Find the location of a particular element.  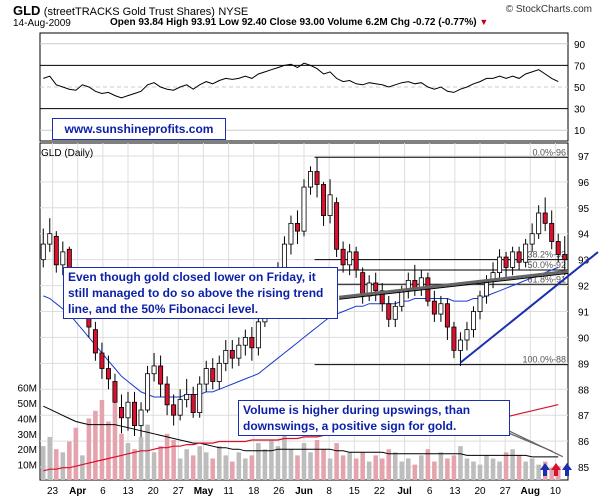

x-tick-label: 20 is located at coordinates (480, 491).